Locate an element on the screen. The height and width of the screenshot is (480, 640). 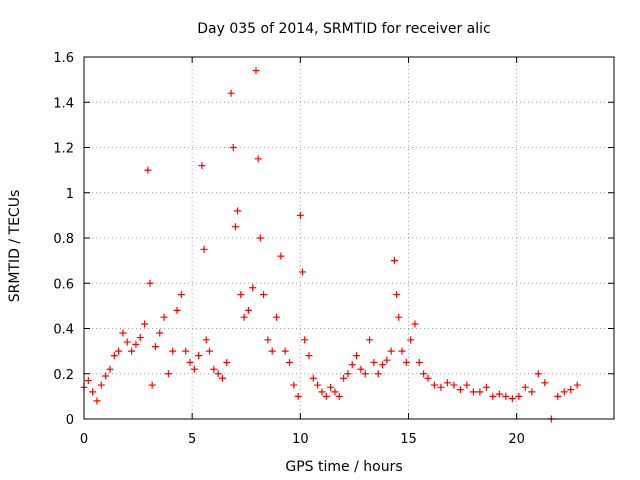
x-tick-label: 15 is located at coordinates (408, 439).